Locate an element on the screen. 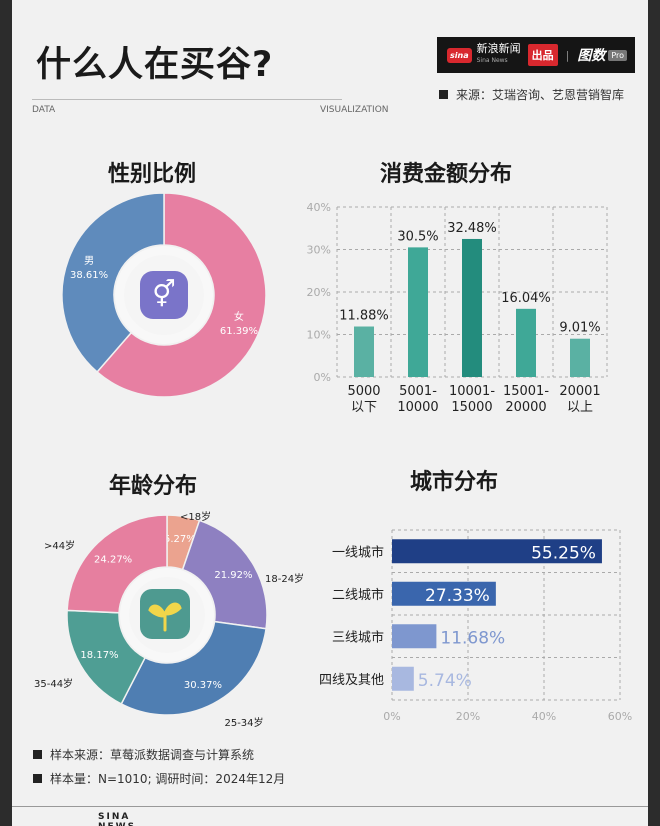 This screenshot has height=826, width=660. source-text: 来源：艾瑞咨询、艺恩营销智库 is located at coordinates (540, 95).